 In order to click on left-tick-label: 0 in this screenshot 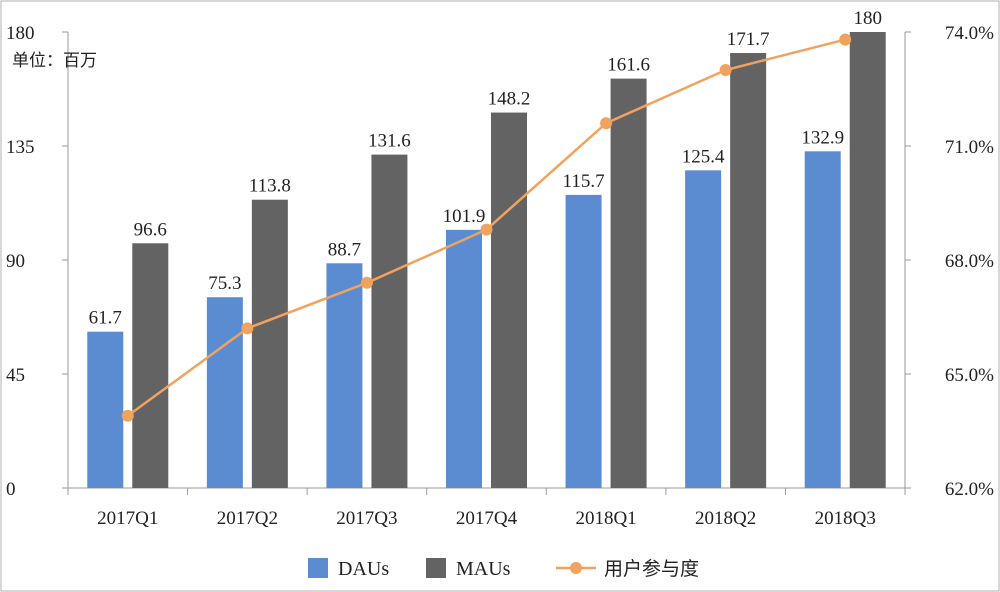, I will do `click(11, 489)`.